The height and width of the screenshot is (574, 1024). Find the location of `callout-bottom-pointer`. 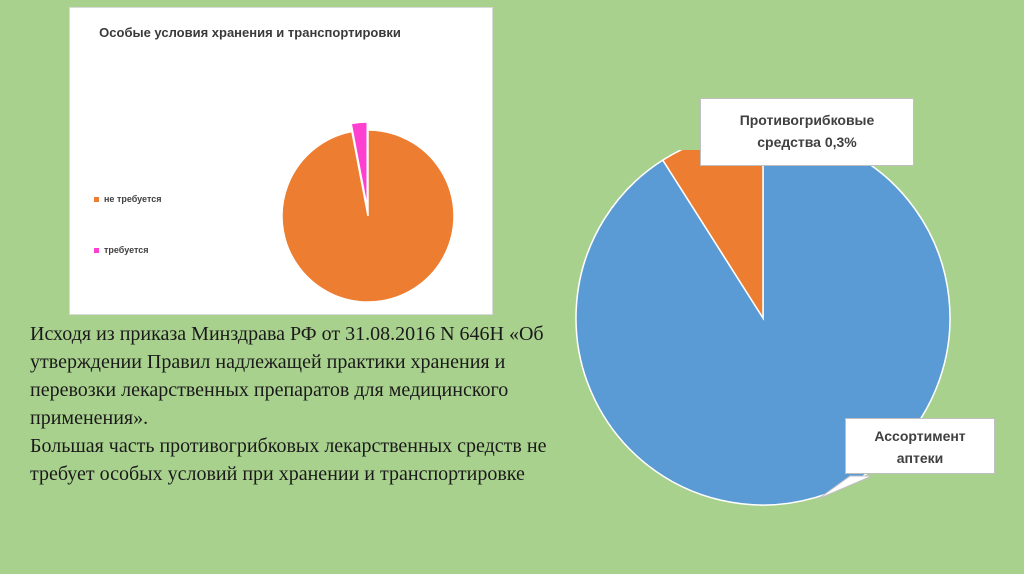

callout-bottom-pointer is located at coordinates (845, 487).